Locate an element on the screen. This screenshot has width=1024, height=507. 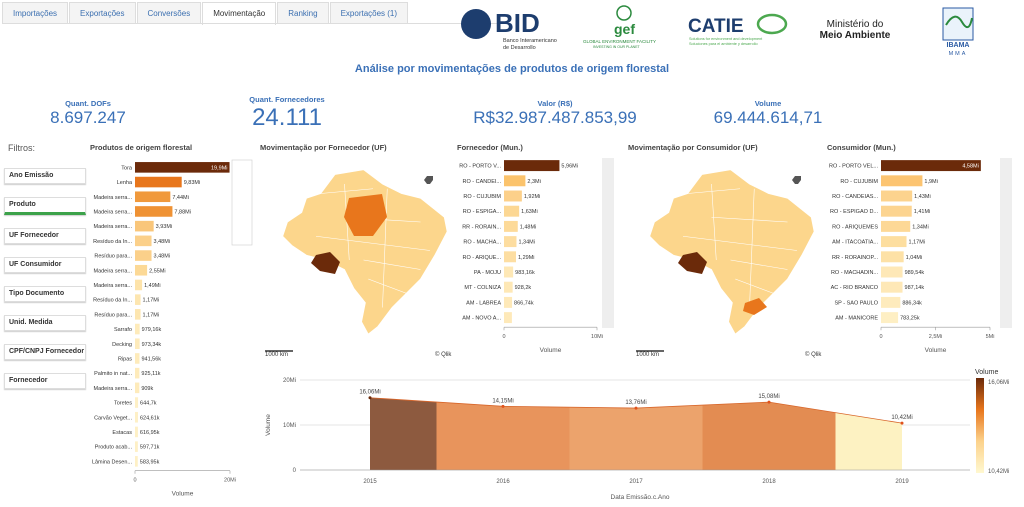
category-label: RO - CUJUBIM is located at coordinates (859, 182).